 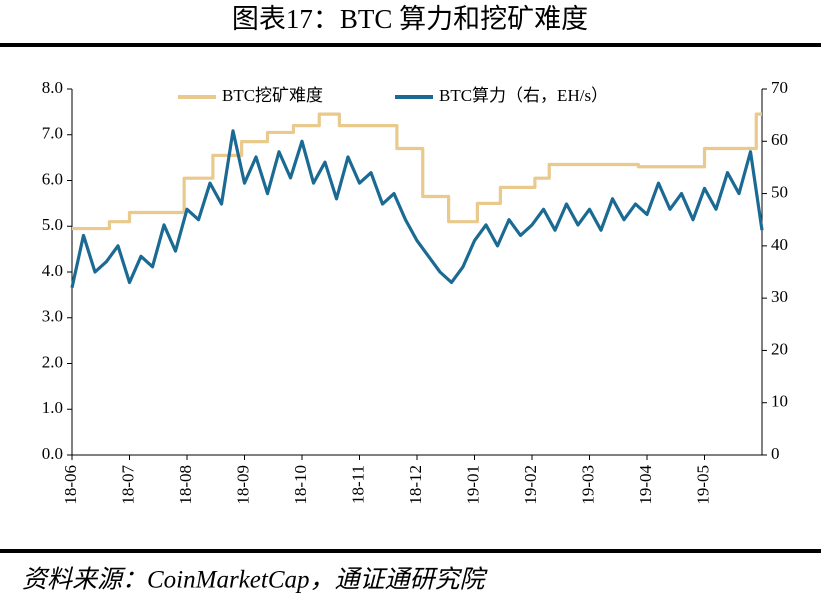 What do you see at coordinates (779, 191) in the screenshot?
I see `y2-tick-label: 50` at bounding box center [779, 191].